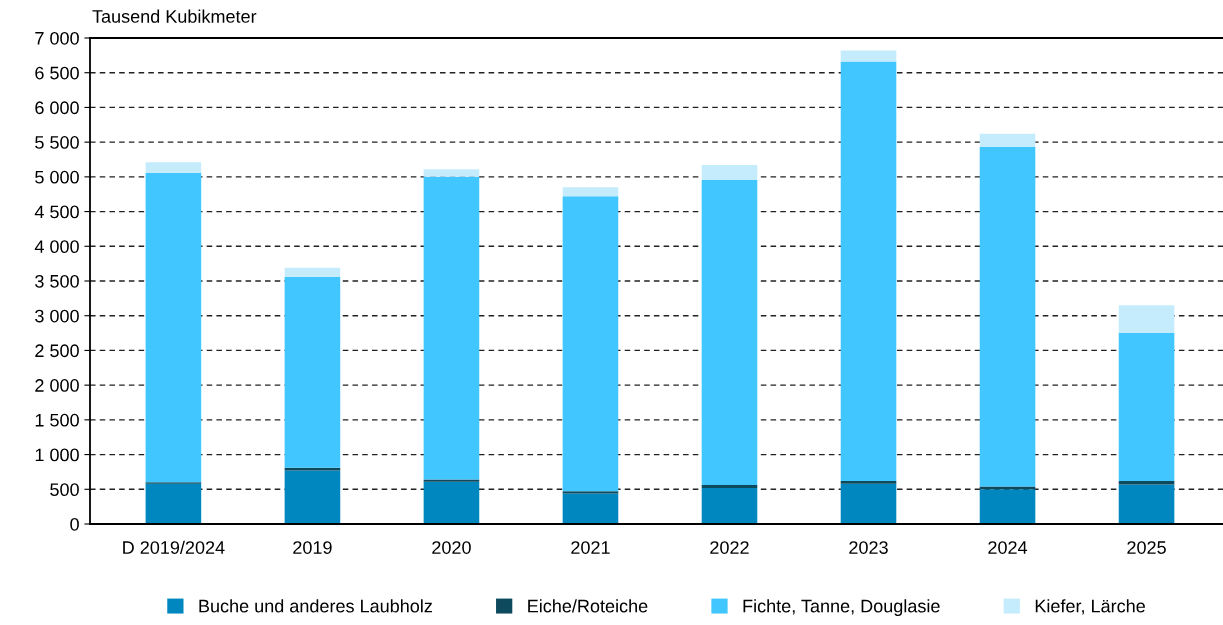  What do you see at coordinates (1146, 547) in the screenshot?
I see `x-tick-label: 2025` at bounding box center [1146, 547].